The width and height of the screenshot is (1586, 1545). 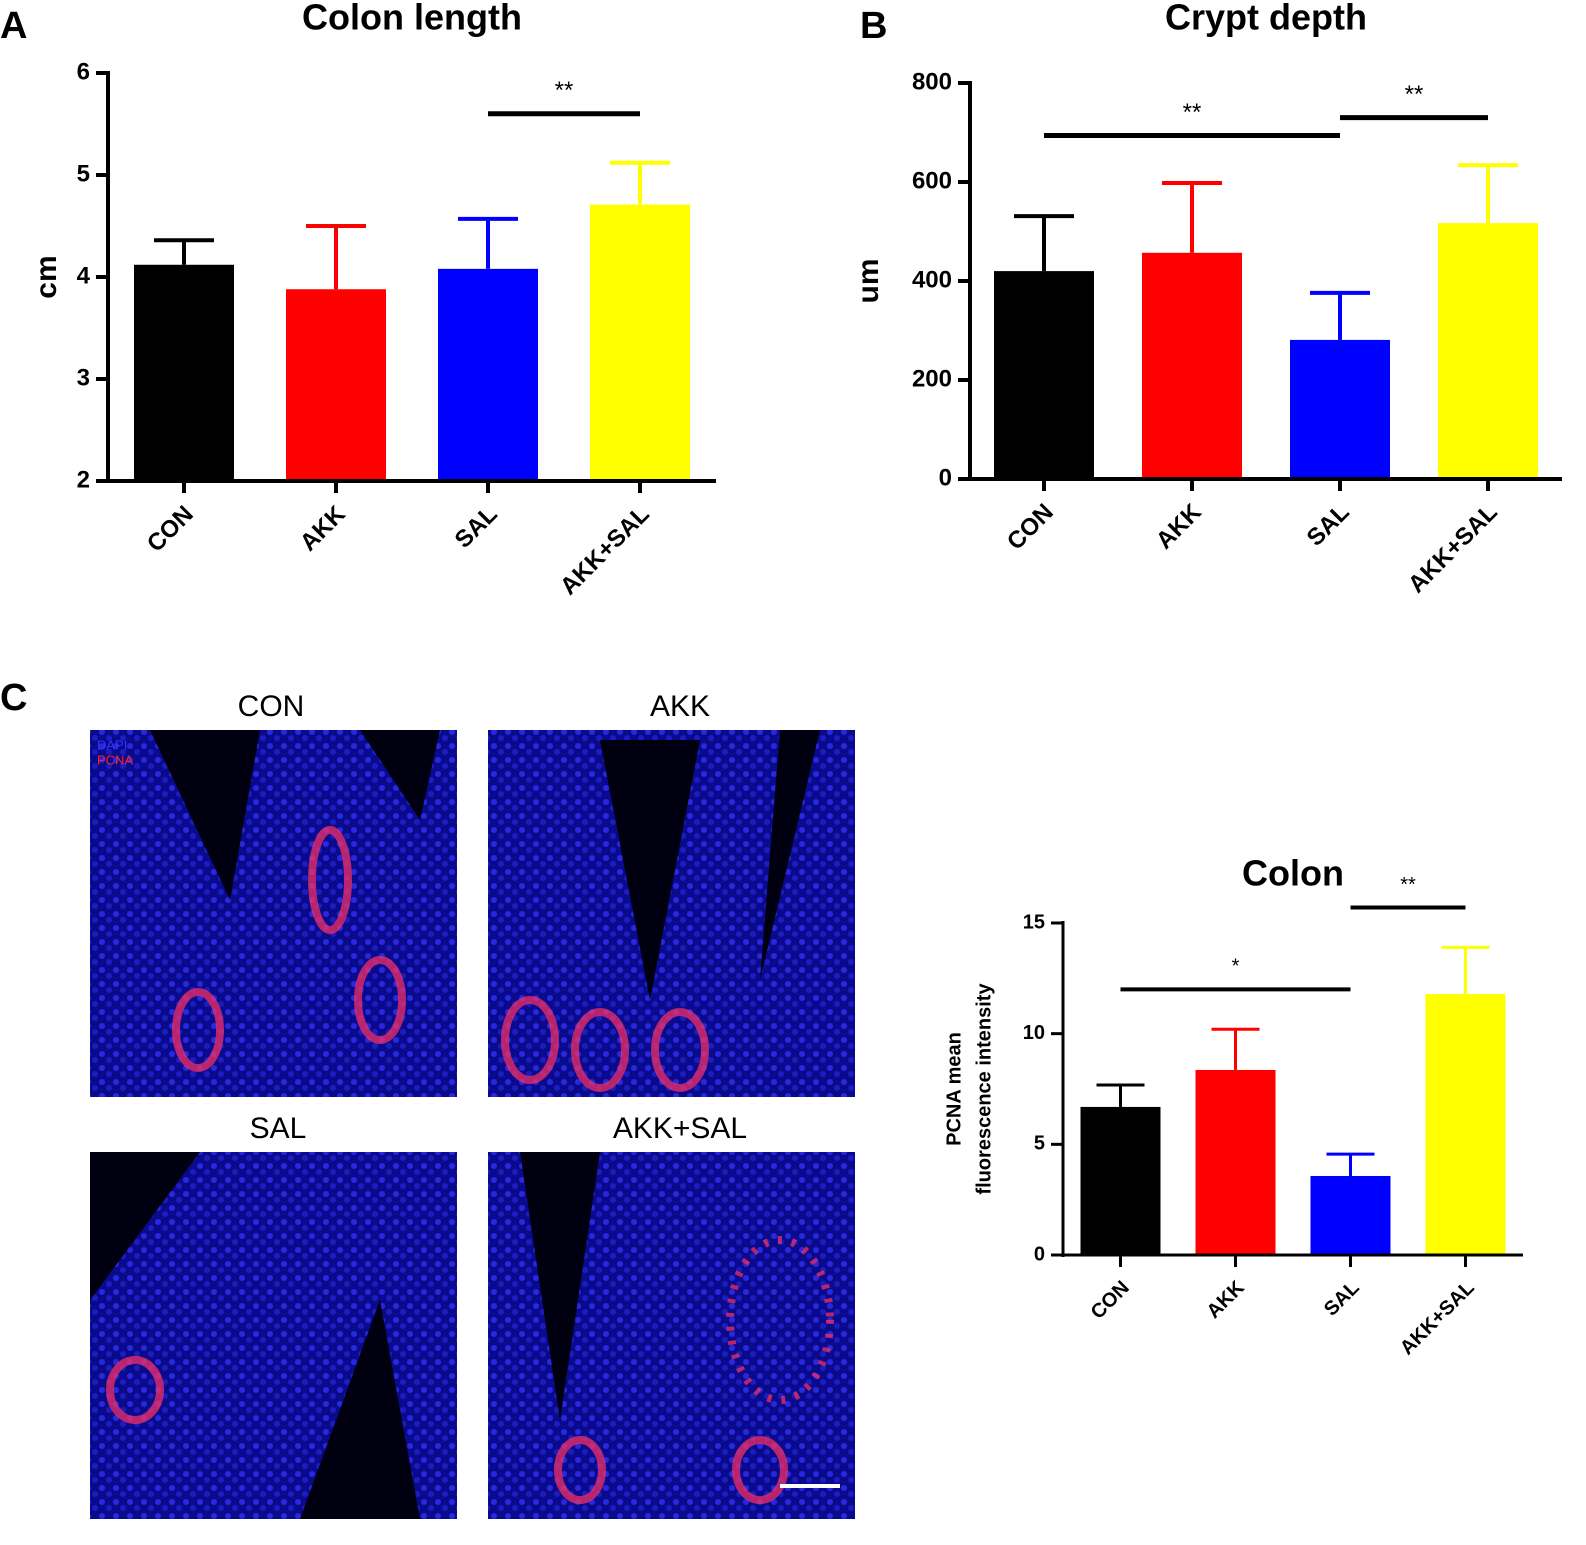 What do you see at coordinates (1034, 922) in the screenshot?
I see `y-tick-label: 15` at bounding box center [1034, 922].